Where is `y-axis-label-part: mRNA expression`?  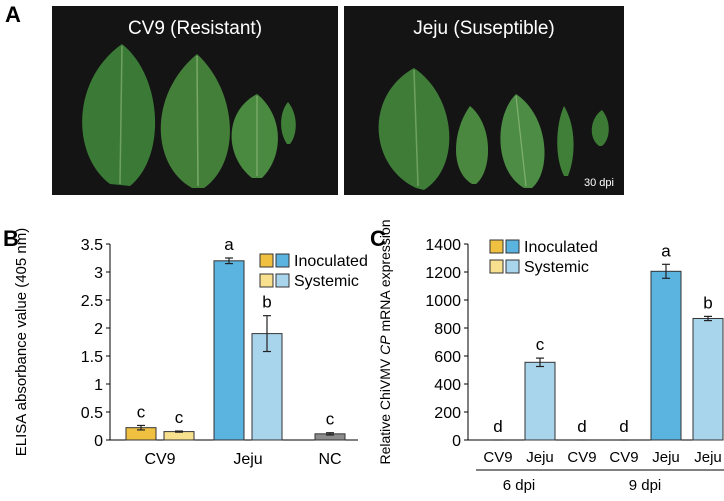 y-axis-label-part: mRNA expression is located at coordinates (385, 277).